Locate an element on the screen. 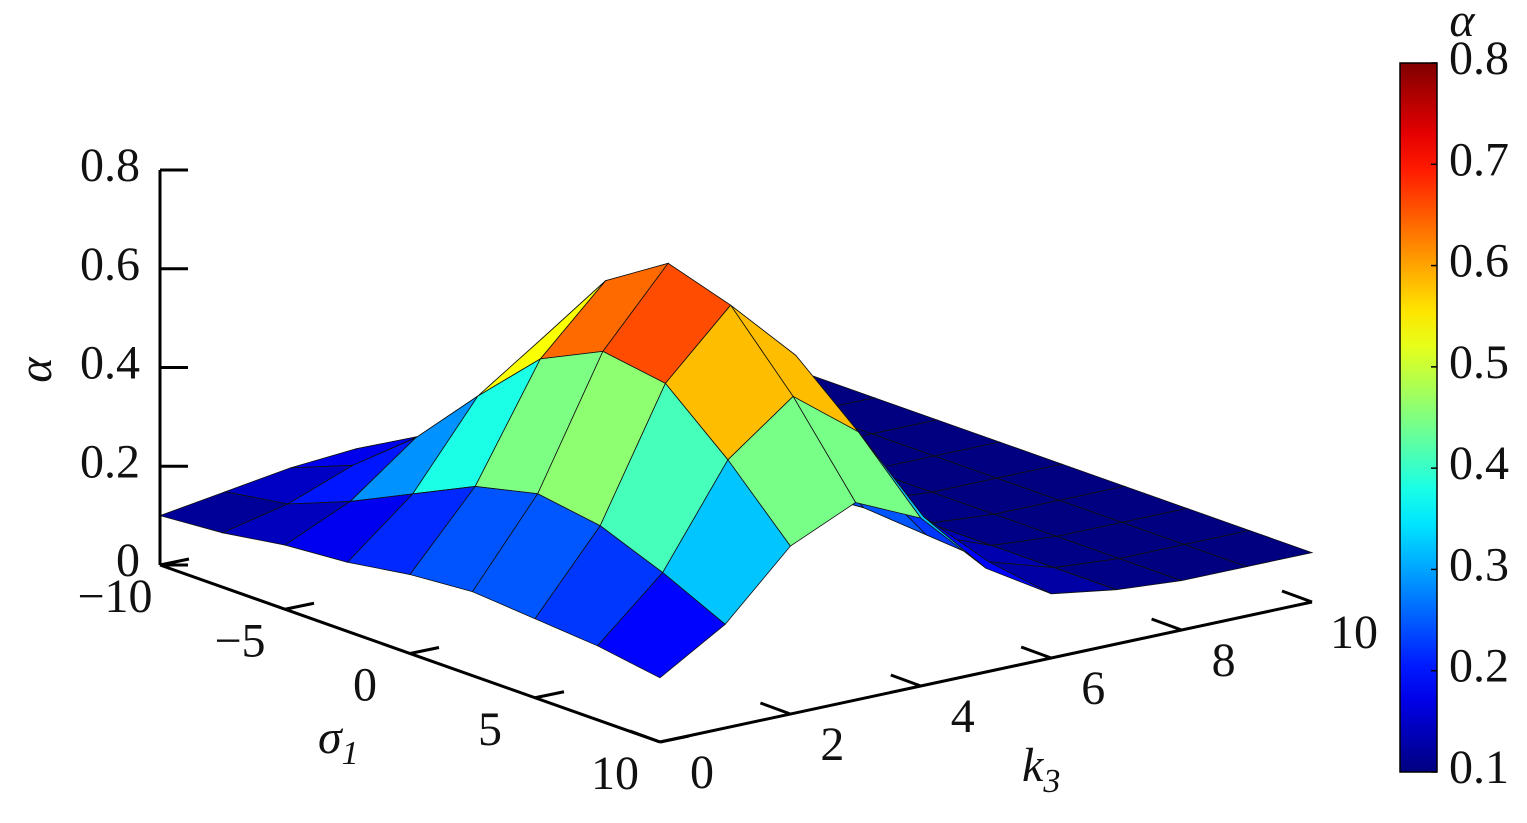 This screenshot has height=823, width=1527. colorbar-tick-label: 0.6 is located at coordinates (1479, 261).